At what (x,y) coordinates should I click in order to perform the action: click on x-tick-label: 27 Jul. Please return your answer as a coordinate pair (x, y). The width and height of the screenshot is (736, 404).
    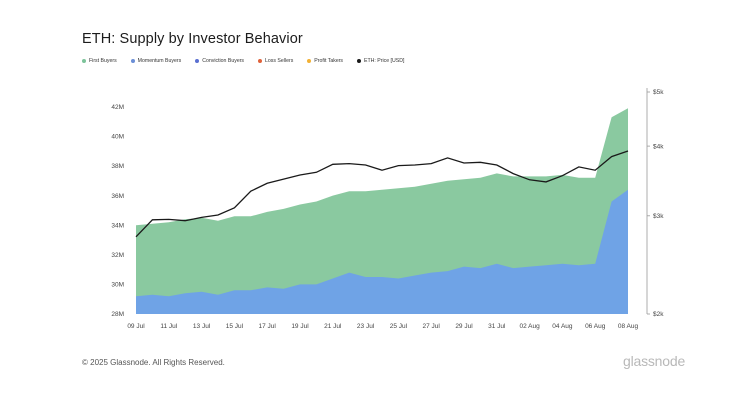
    Looking at the image, I should click on (432, 326).